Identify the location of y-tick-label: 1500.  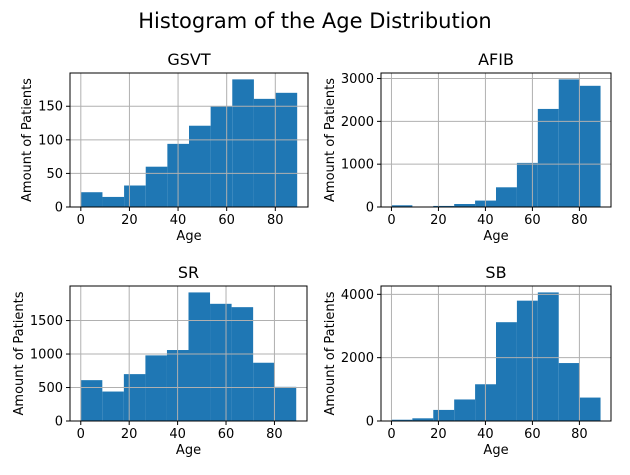
(46, 321).